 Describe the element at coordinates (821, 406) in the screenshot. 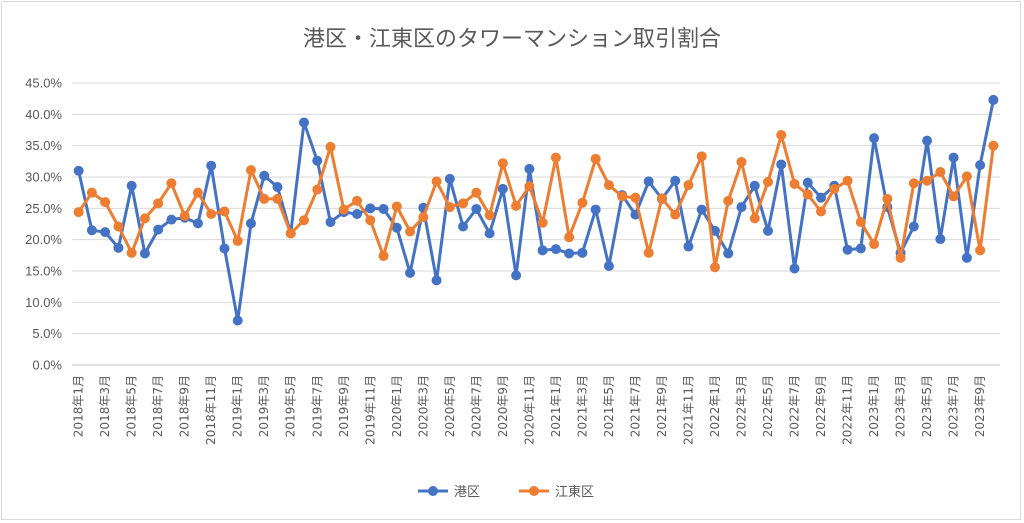

I see `x-tick-label: 2022年9月` at that location.